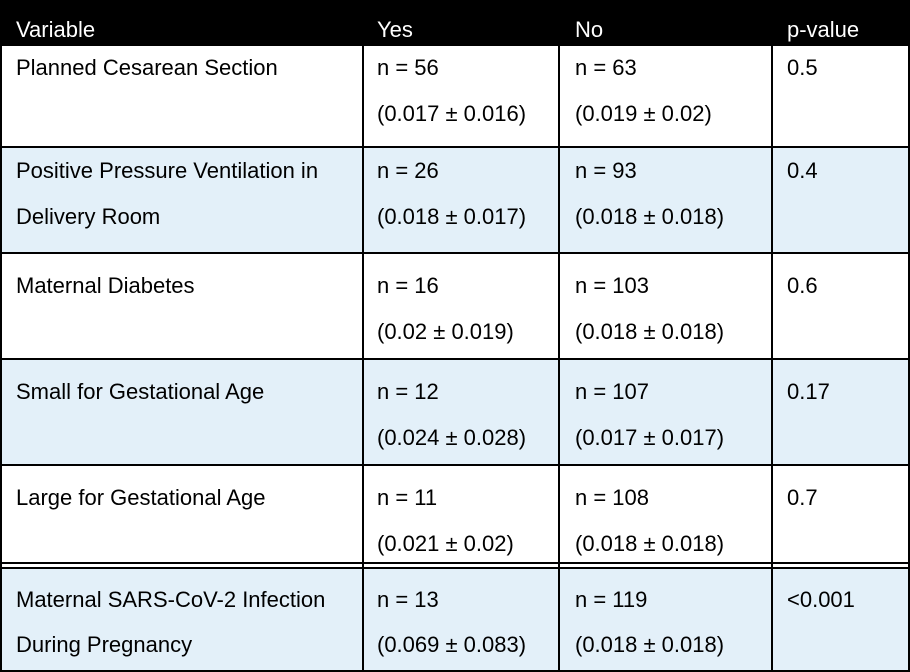 The image size is (910, 672). Describe the element at coordinates (909, 336) in the screenshot. I see `table-right-border` at that location.